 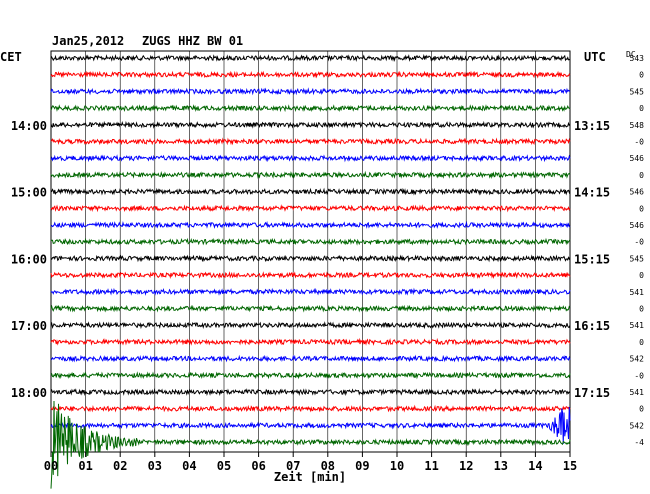 What do you see at coordinates (431, 466) in the screenshot?
I see `x-tick-label: 11` at bounding box center [431, 466].